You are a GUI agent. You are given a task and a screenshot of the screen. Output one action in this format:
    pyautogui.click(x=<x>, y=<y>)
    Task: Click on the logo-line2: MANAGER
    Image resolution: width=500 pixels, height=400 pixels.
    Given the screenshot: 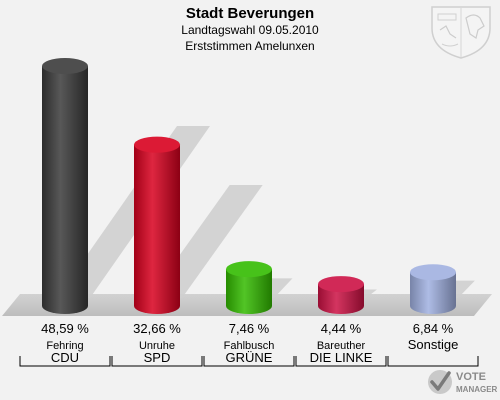 What is the action you would take?
    pyautogui.click(x=477, y=389)
    